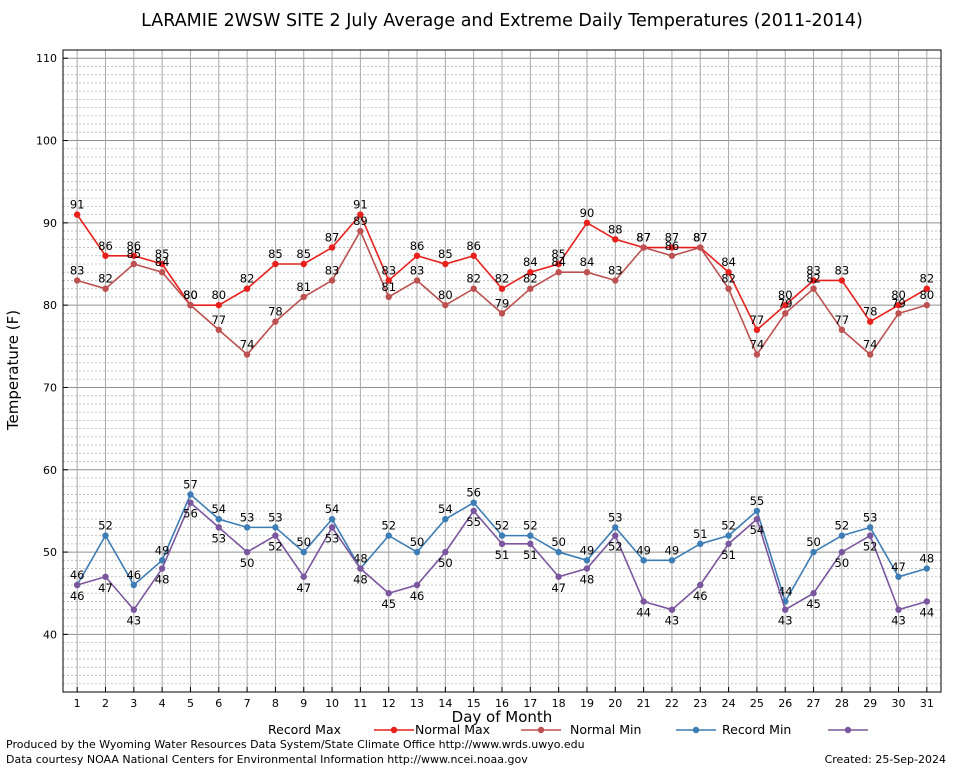 The image size is (954, 768). What do you see at coordinates (696, 730) in the screenshot?
I see `legend-marker-normal-min` at bounding box center [696, 730].